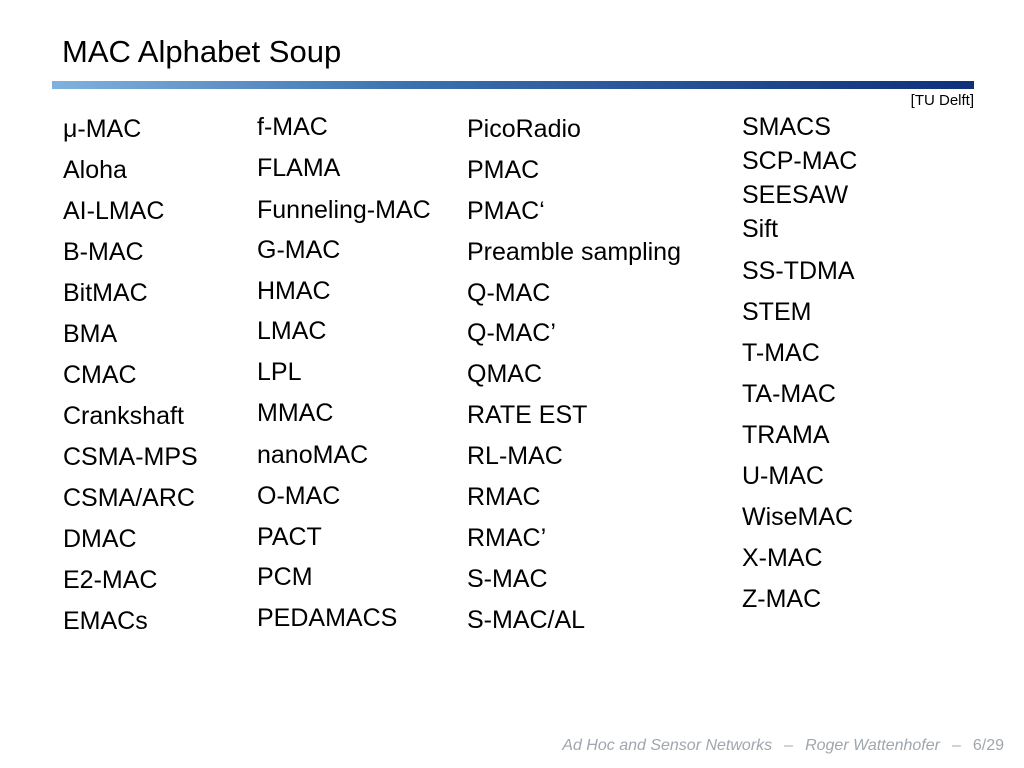 The height and width of the screenshot is (768, 1024). I want to click on protocol-item: Preamble sampling, so click(574, 252).